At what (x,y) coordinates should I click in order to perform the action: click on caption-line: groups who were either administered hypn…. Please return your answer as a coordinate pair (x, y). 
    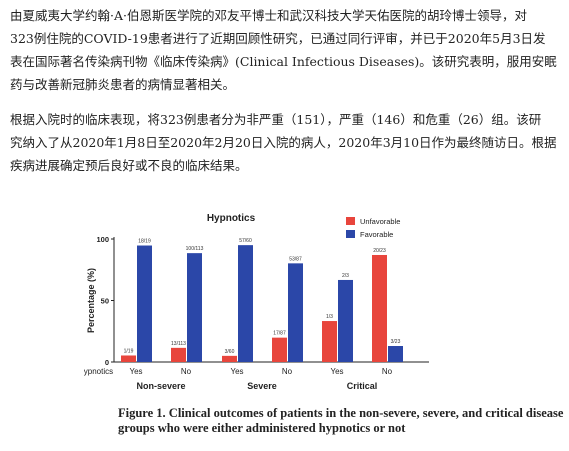
    Looking at the image, I should click on (262, 428).